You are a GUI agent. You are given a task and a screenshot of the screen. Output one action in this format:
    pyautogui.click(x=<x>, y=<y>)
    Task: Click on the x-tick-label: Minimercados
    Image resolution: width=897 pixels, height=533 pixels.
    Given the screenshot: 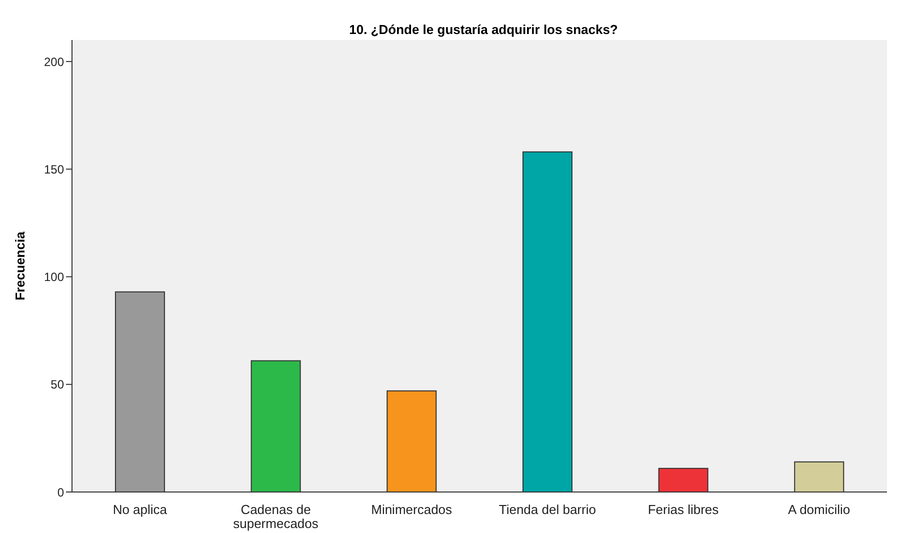 What is the action you would take?
    pyautogui.click(x=412, y=509)
    